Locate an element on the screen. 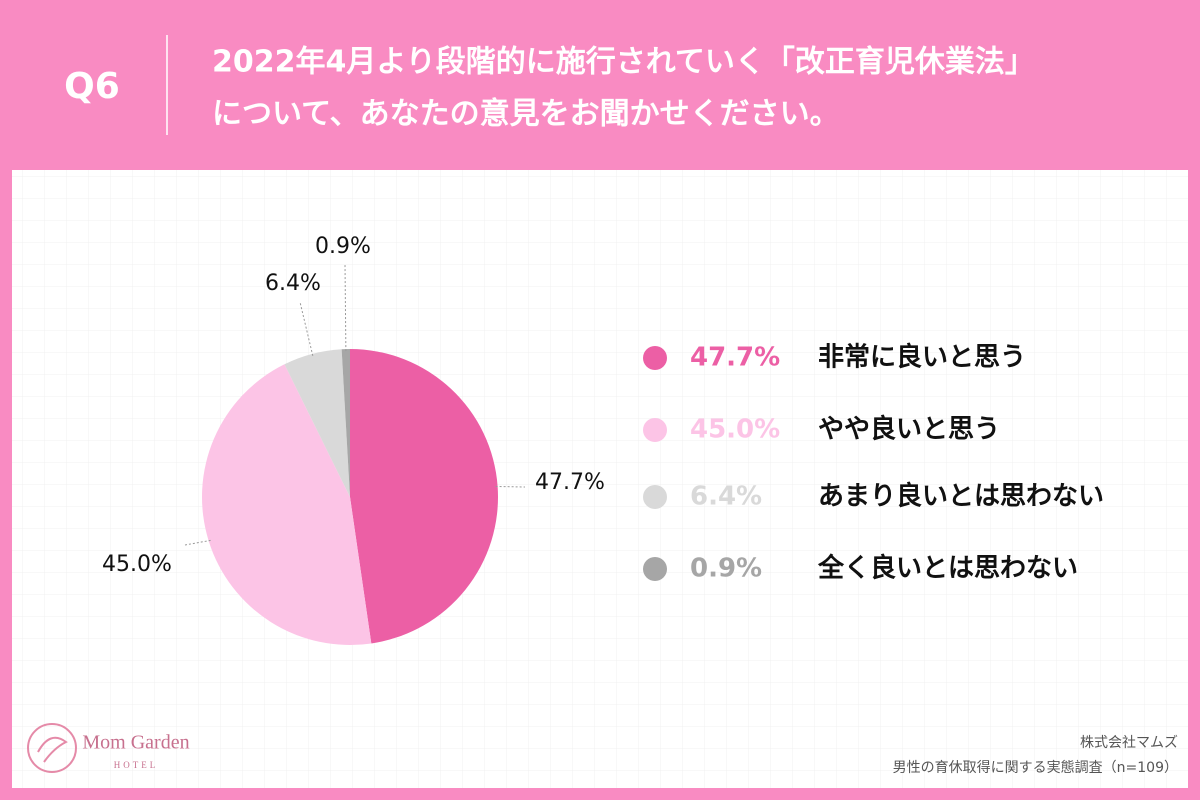 This screenshot has width=1200, height=800. question-label: Q6 is located at coordinates (92, 86).